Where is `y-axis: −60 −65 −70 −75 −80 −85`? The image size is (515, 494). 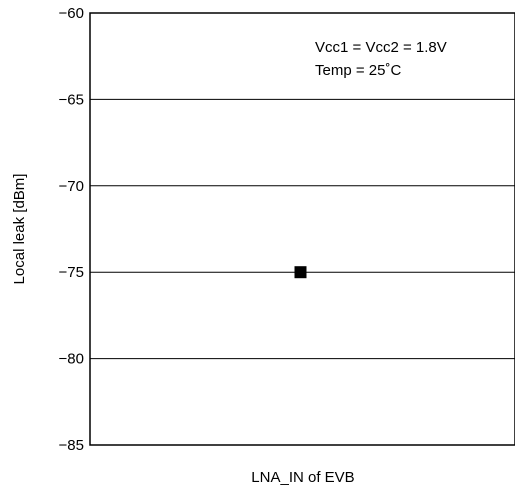
y-axis: −60 −65 −70 −75 −80 −85 is located at coordinates (71, 229).